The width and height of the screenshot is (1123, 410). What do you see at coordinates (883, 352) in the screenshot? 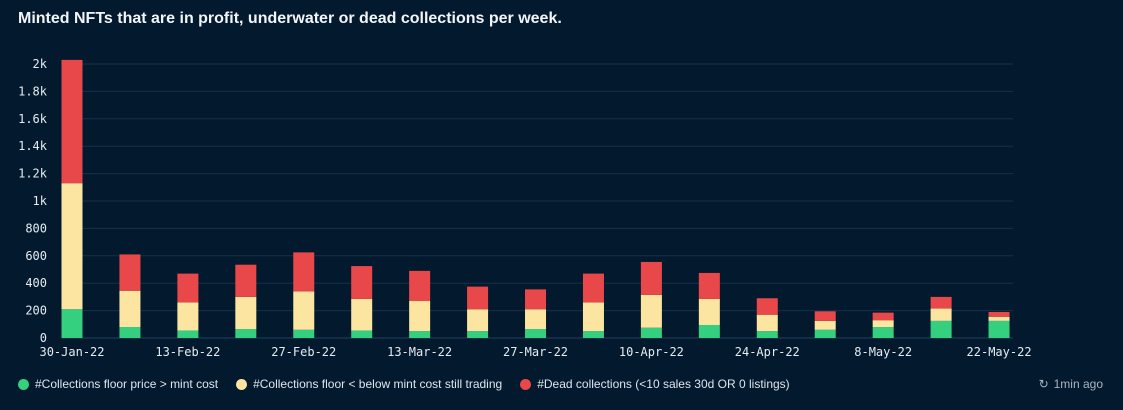
I see `x-tick-label: 8-May-22` at bounding box center [883, 352].